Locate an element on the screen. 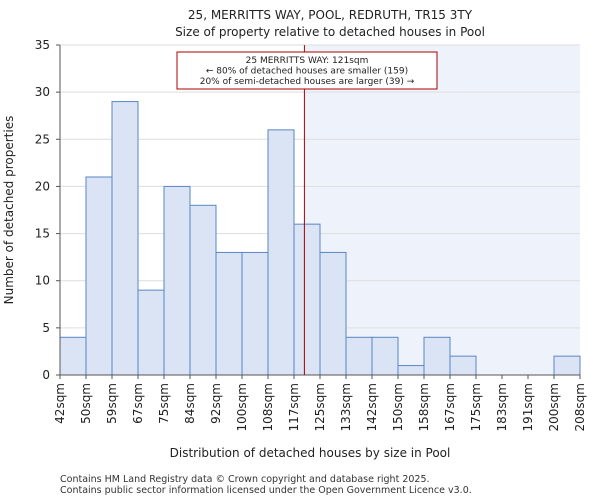  x-tick-label-20: 208sqm is located at coordinates (580, 407).